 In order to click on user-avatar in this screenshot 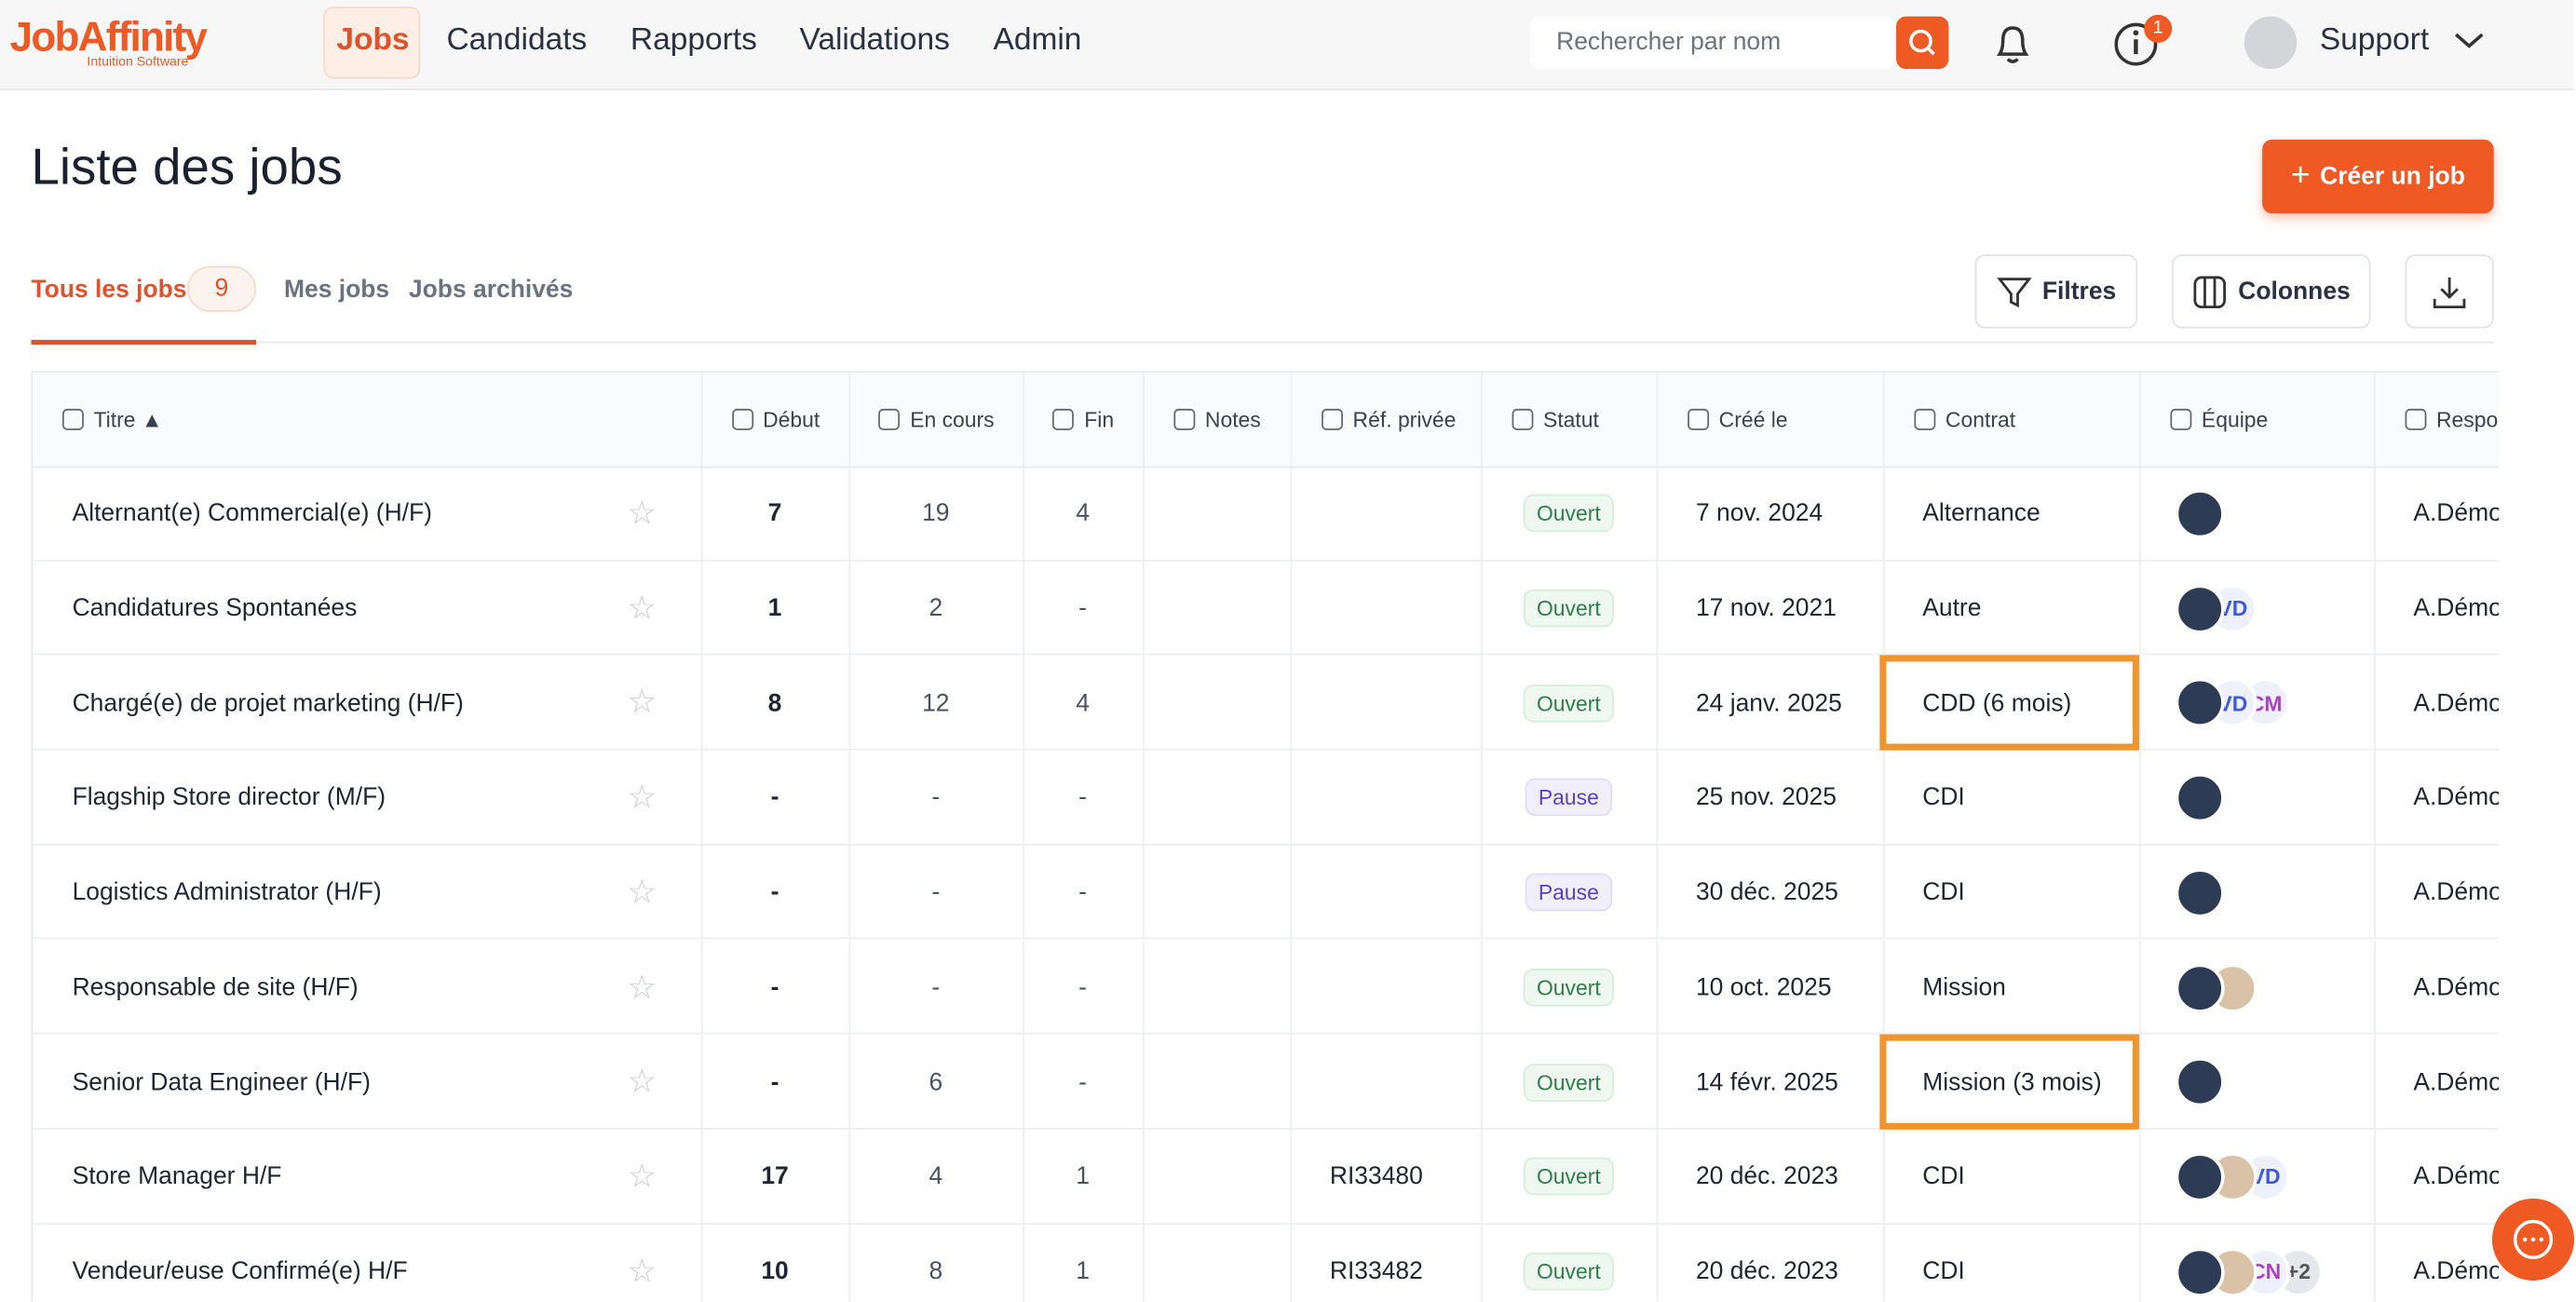, I will do `click(2271, 43)`.